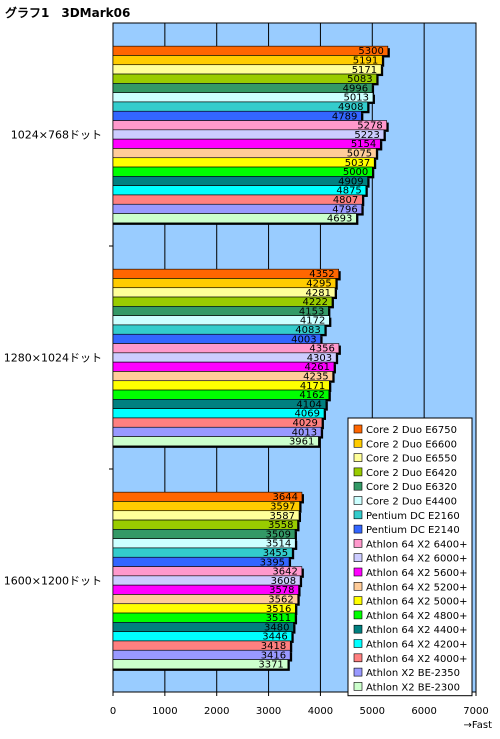  I want to click on bar-value-label: 5000, so click(355, 172).